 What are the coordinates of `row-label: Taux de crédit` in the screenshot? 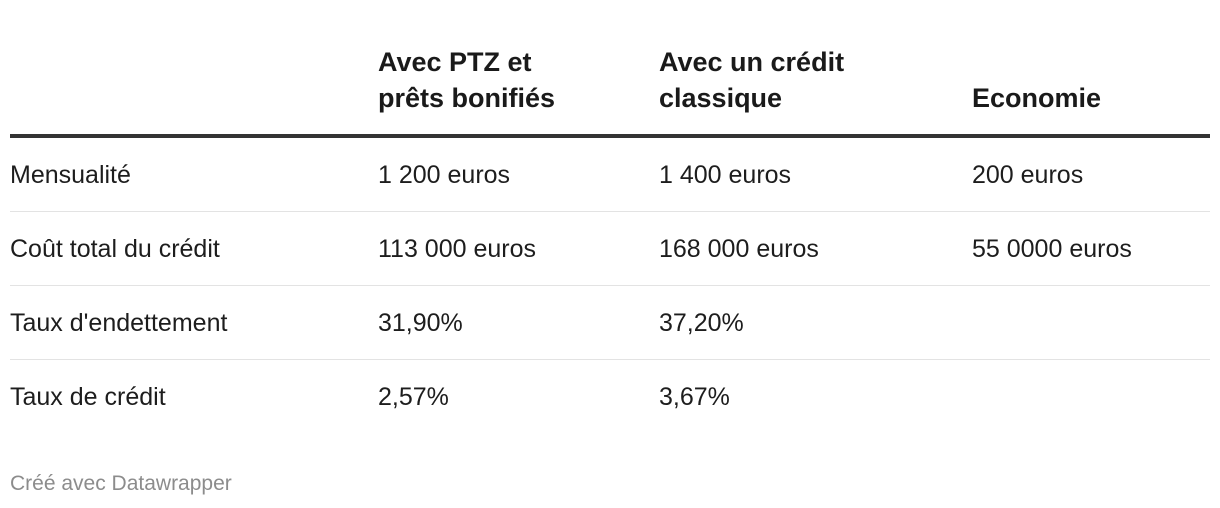 It's located at (88, 396).